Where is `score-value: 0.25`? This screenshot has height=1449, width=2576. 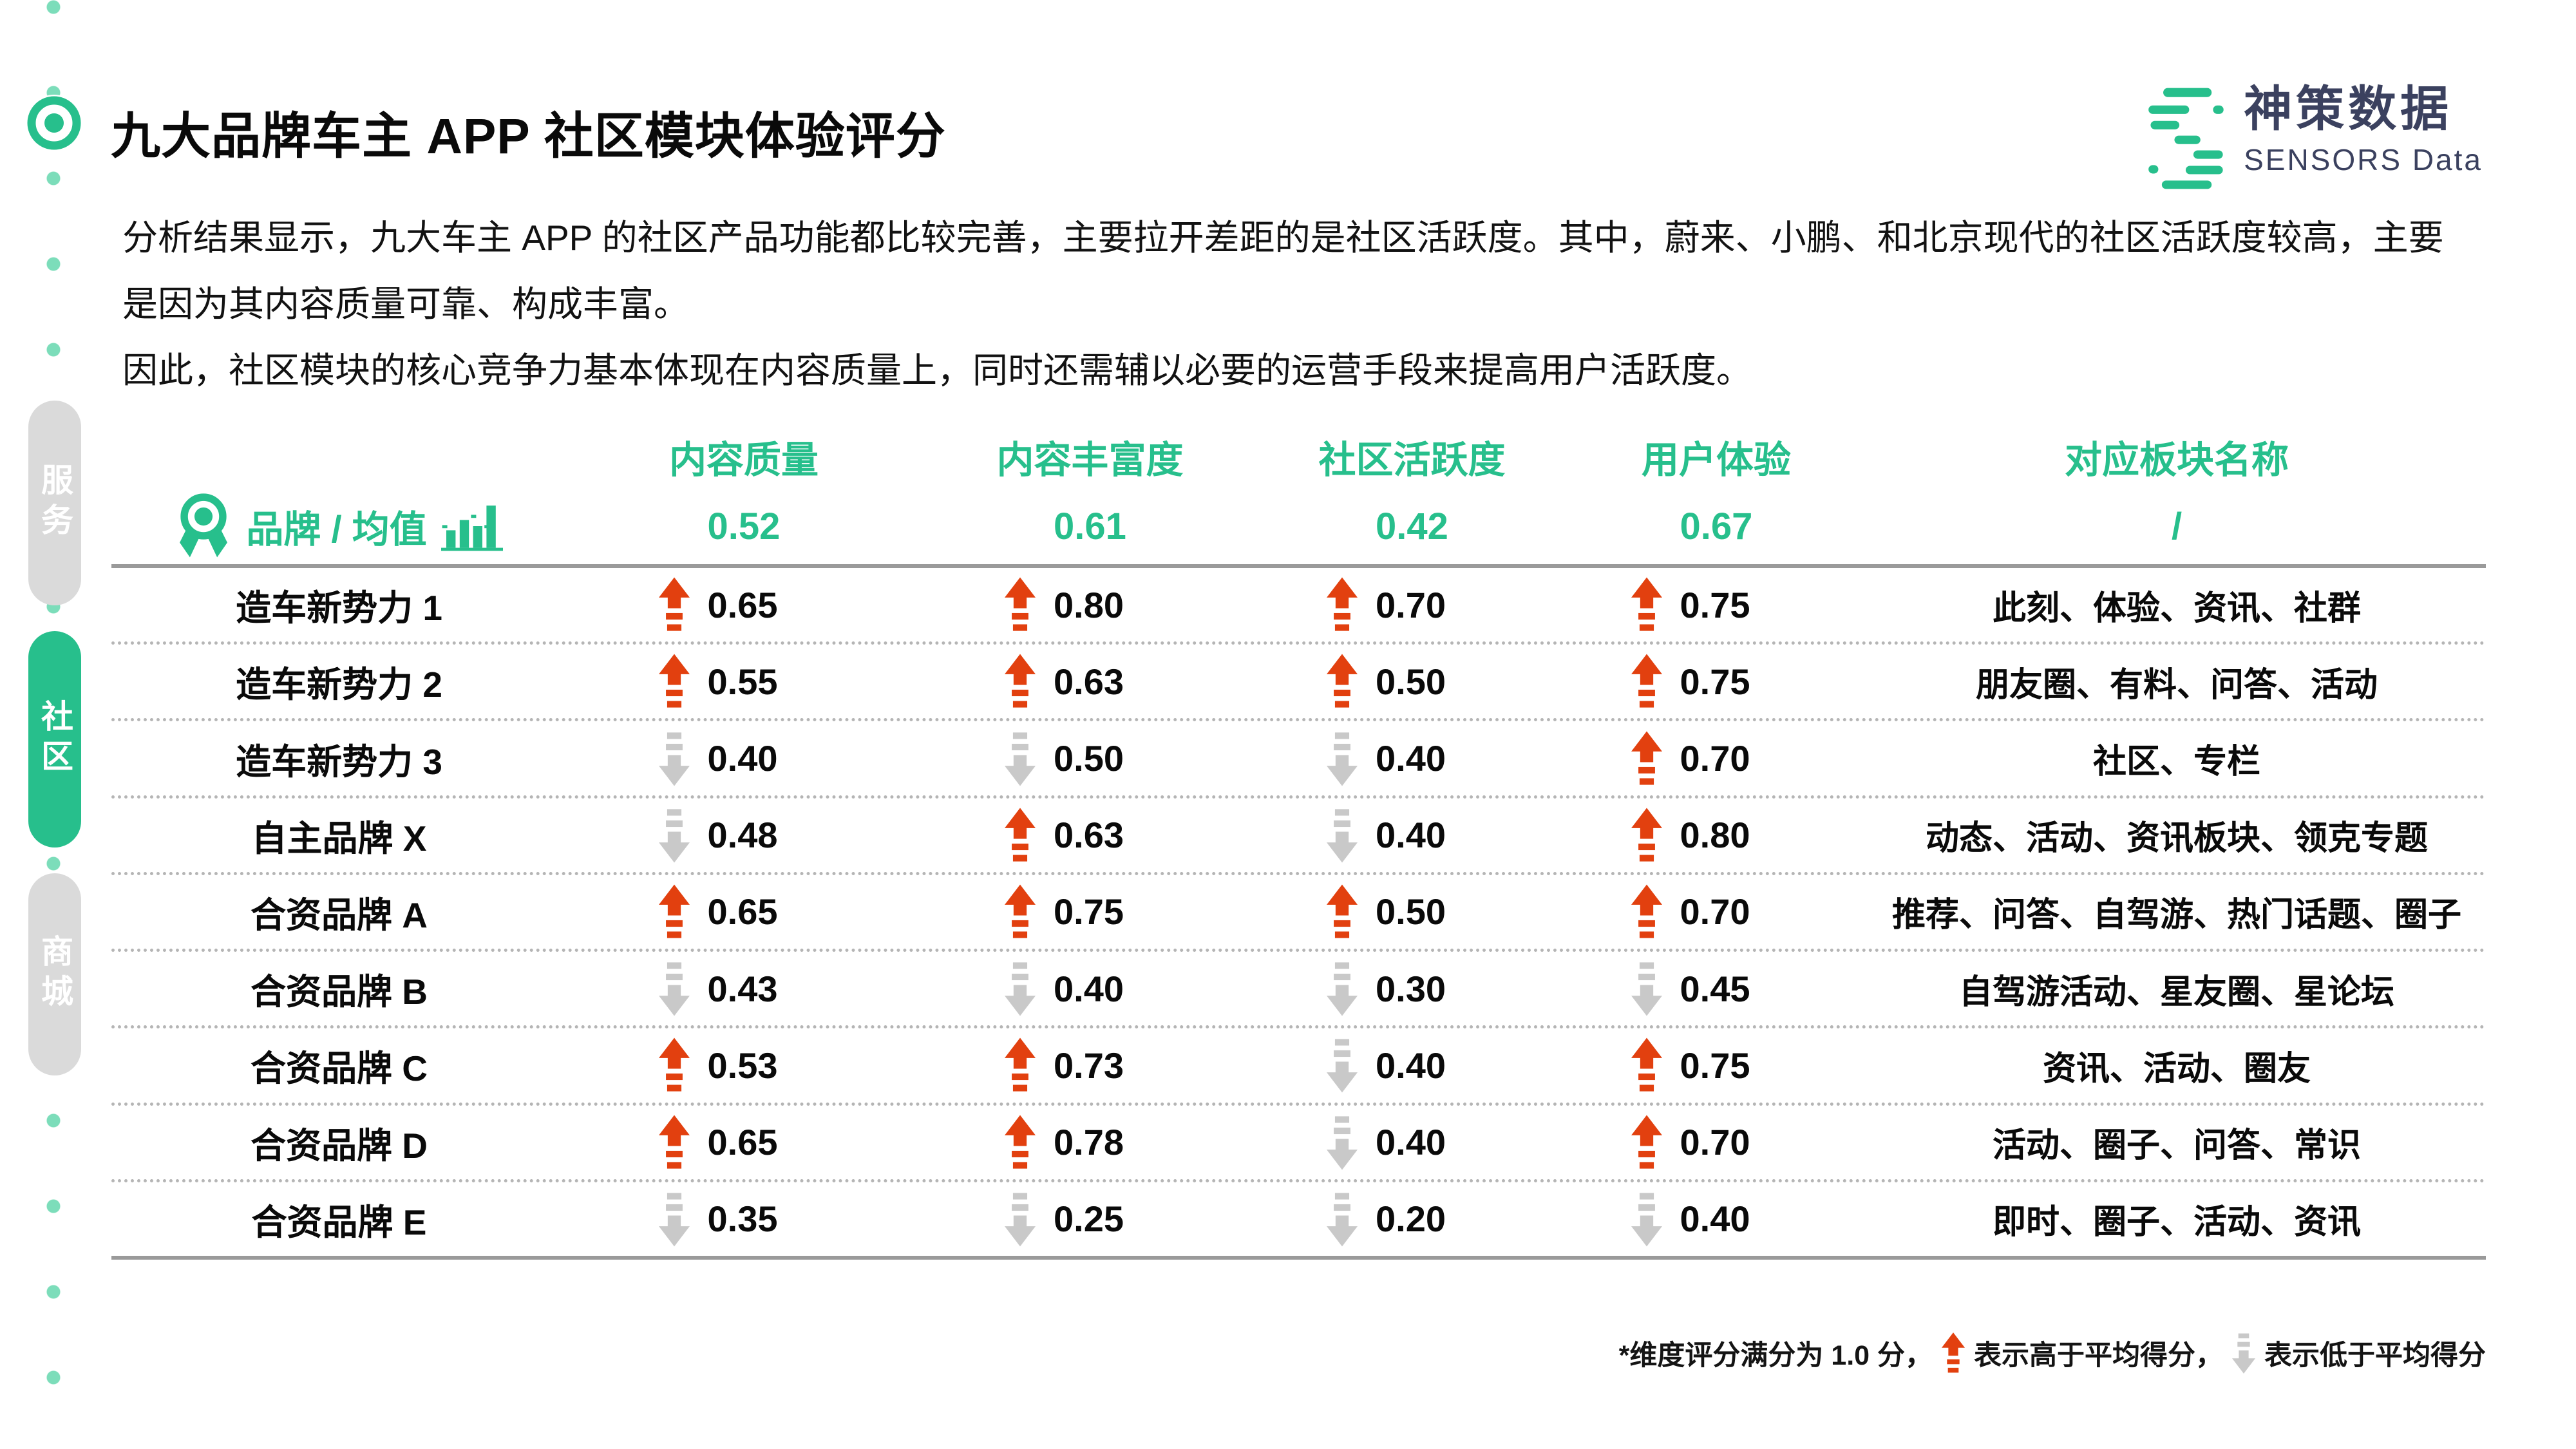
score-value: 0.25 is located at coordinates (1089, 1219).